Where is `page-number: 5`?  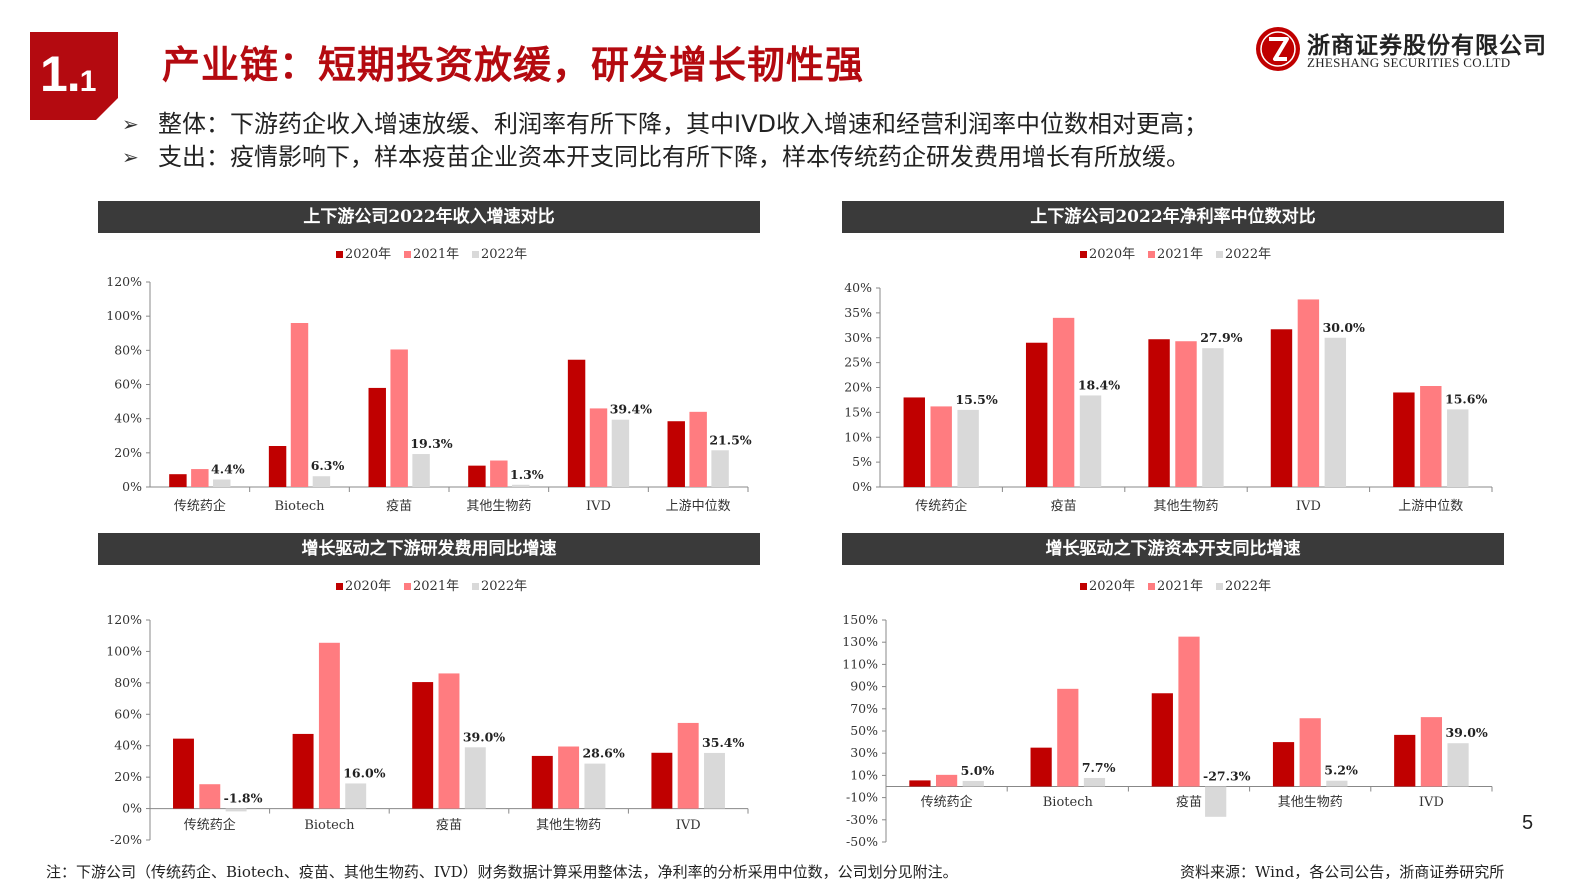 page-number: 5 is located at coordinates (1528, 823).